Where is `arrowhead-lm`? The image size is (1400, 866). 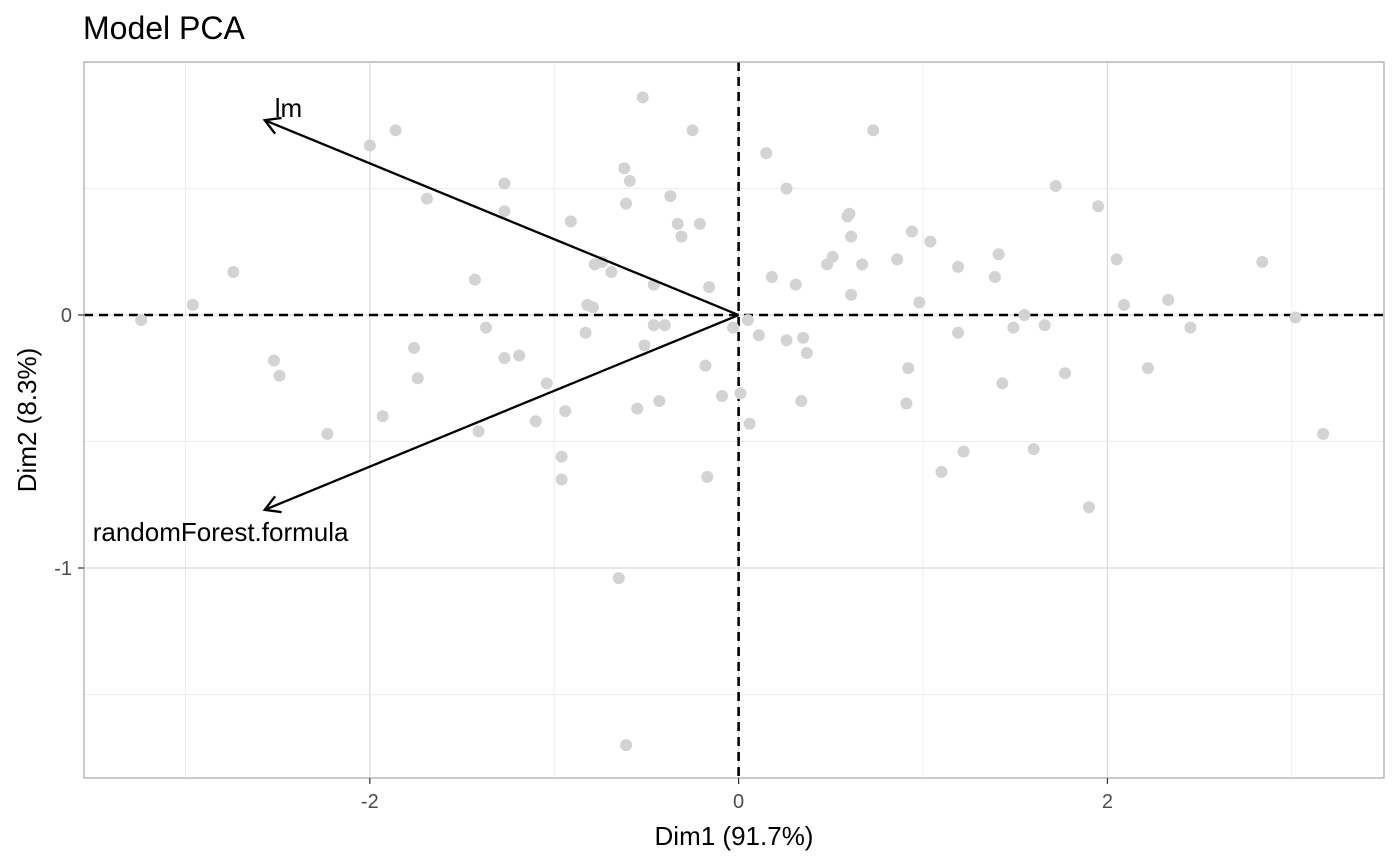
arrowhead-lm is located at coordinates (272, 125).